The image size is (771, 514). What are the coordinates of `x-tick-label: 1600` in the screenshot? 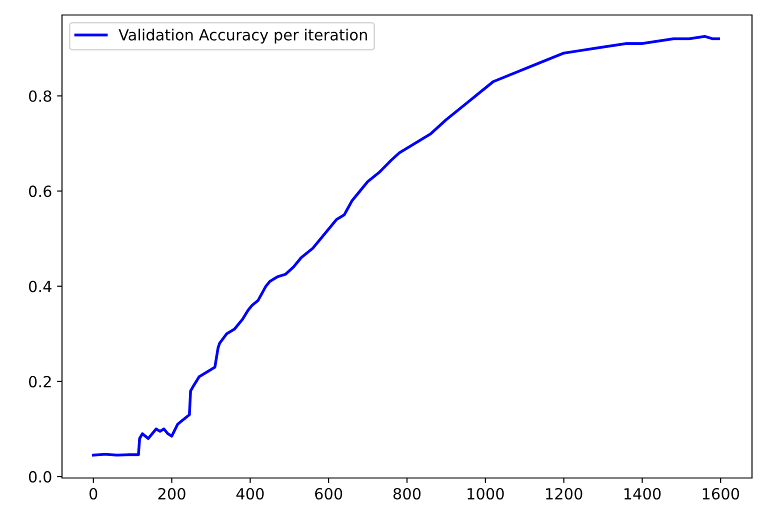 It's located at (721, 494).